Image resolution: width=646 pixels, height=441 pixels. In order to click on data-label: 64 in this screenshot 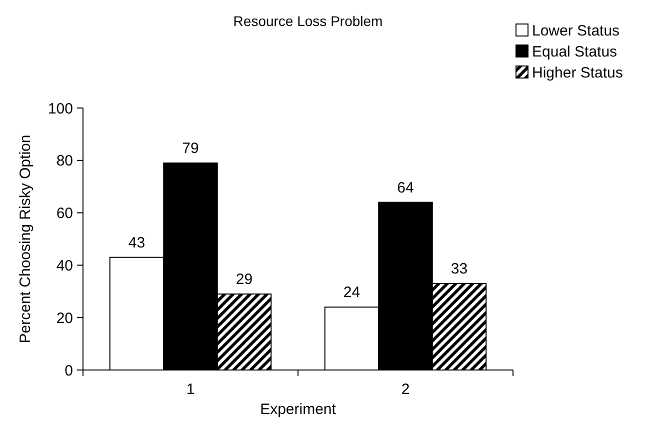, I will do `click(405, 187)`.